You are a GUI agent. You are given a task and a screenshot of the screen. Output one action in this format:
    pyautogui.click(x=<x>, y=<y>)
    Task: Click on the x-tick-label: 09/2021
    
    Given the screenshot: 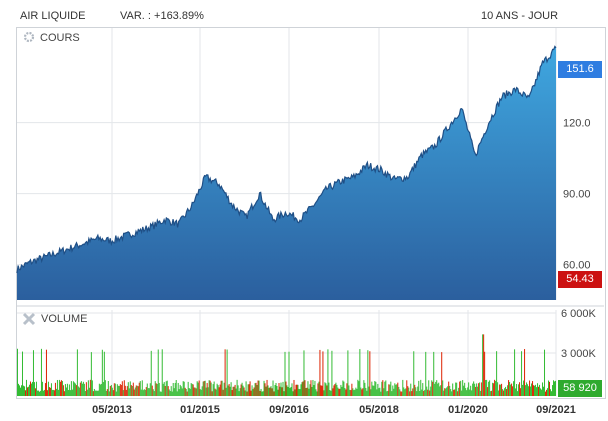 What is the action you would take?
    pyautogui.click(x=556, y=410)
    